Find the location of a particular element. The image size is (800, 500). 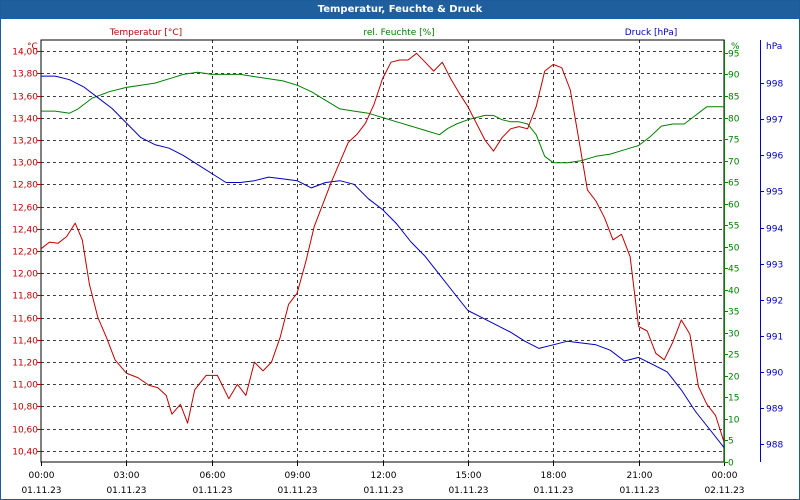

humidity-tick-label: 20 is located at coordinates (734, 378).